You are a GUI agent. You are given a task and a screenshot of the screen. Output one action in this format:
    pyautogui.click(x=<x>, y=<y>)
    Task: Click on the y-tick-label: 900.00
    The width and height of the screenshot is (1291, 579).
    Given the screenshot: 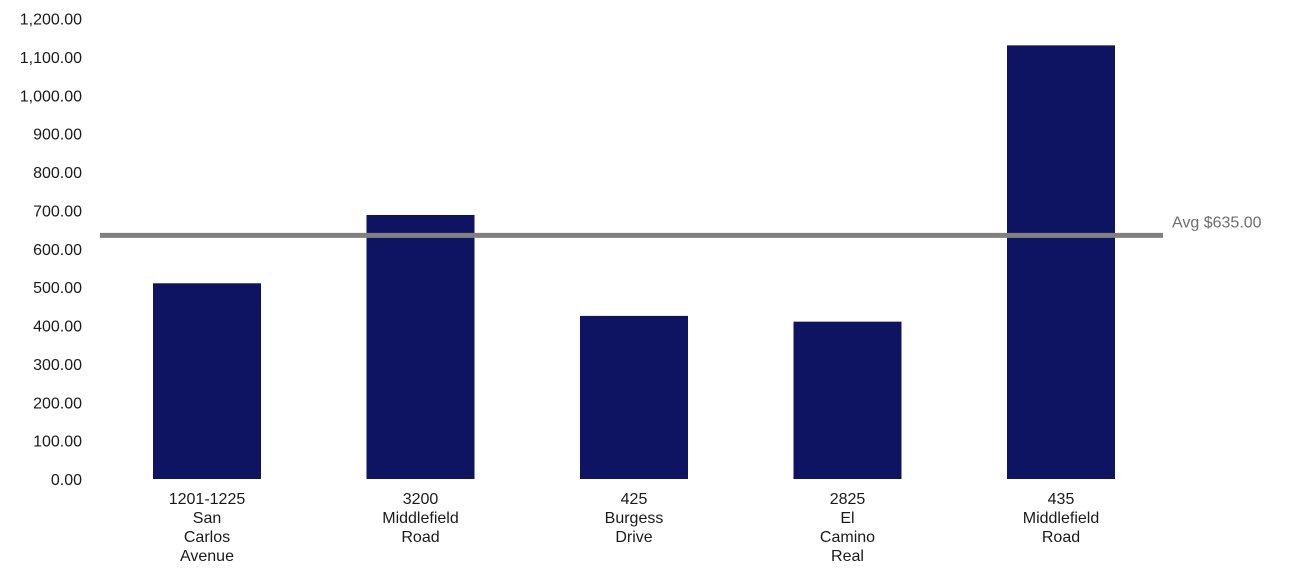 What is the action you would take?
    pyautogui.click(x=57, y=135)
    